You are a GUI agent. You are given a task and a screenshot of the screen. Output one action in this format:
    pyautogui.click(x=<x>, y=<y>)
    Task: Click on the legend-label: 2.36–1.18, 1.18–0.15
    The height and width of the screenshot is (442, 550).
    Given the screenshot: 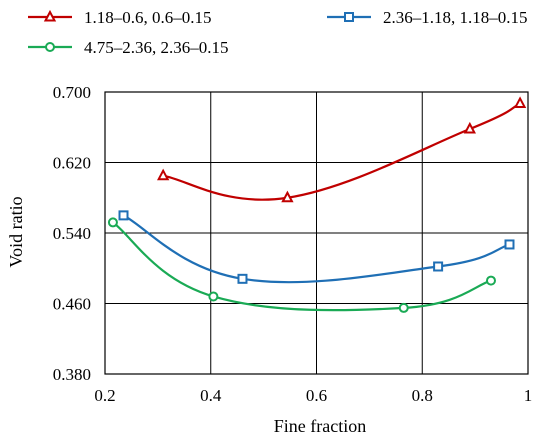 What is the action you would take?
    pyautogui.click(x=455, y=17)
    